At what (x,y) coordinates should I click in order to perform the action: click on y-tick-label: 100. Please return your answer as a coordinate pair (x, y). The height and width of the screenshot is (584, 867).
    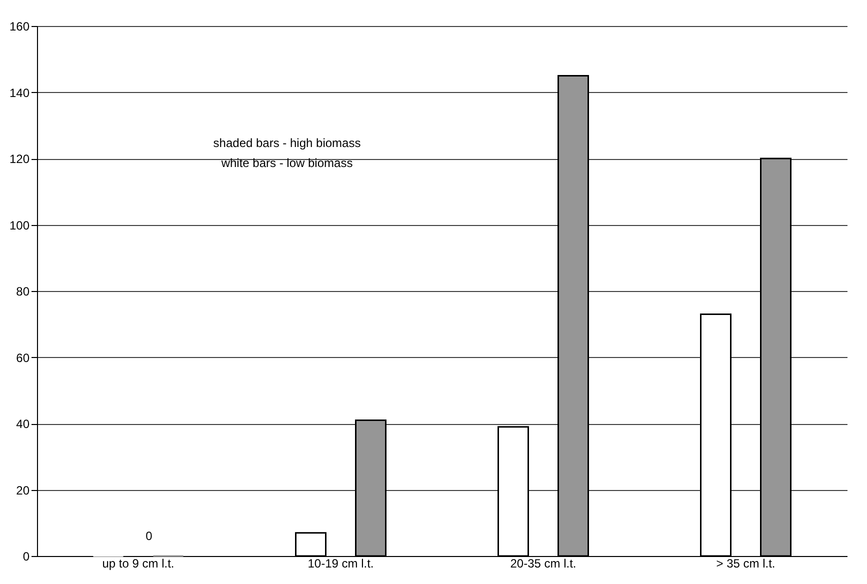
    Looking at the image, I should click on (19, 225).